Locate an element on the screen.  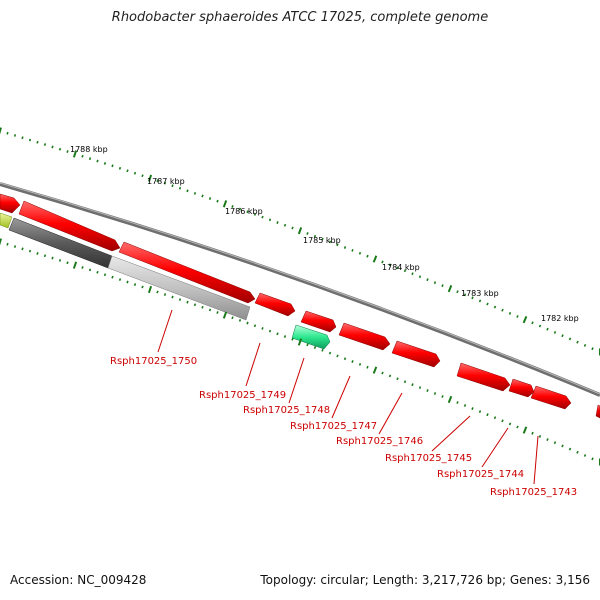
scale-label: 1784 kbp is located at coordinates (401, 267).